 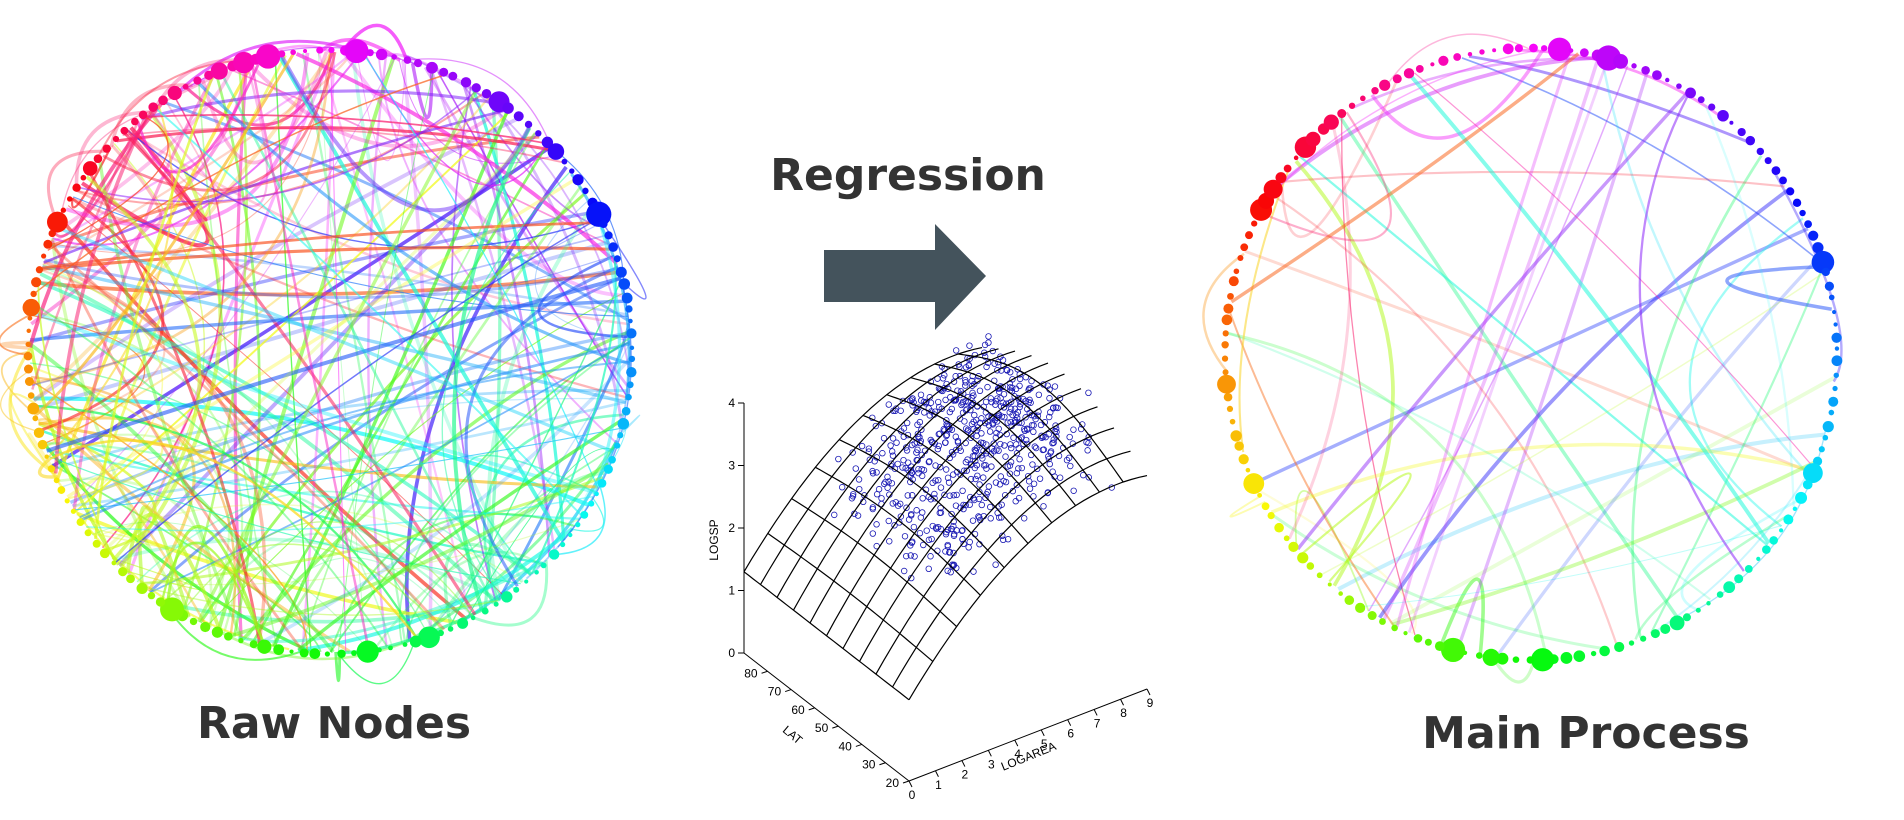 I want to click on z-tick-label: 2, so click(x=731, y=528).